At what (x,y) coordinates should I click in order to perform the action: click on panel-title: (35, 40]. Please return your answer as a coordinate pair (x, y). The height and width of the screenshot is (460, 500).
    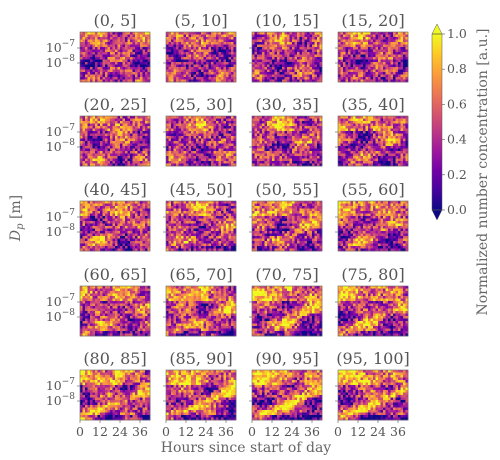
    Looking at the image, I should click on (372, 104).